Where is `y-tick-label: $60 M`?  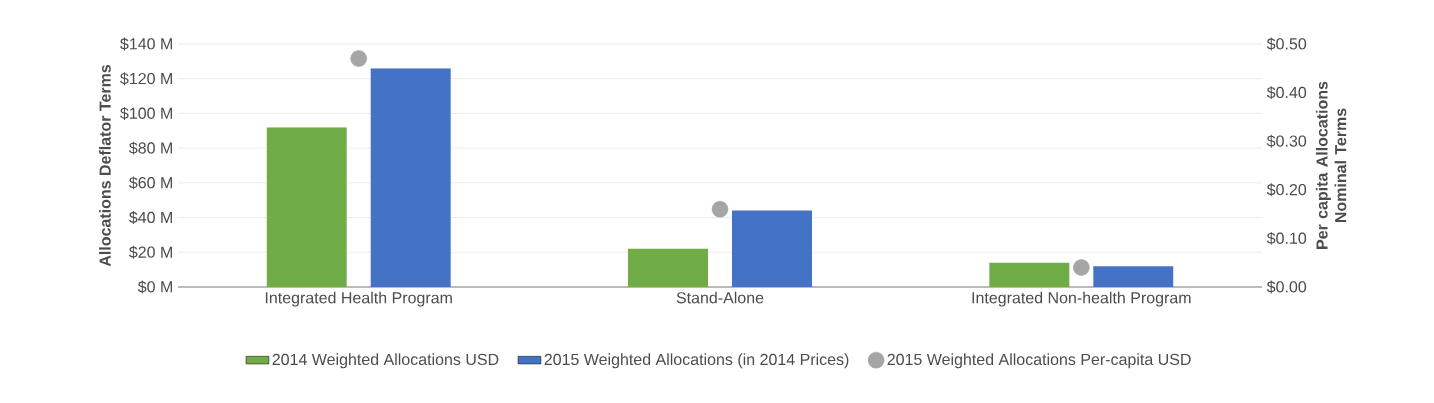
y-tick-label: $60 M is located at coordinates (150, 183).